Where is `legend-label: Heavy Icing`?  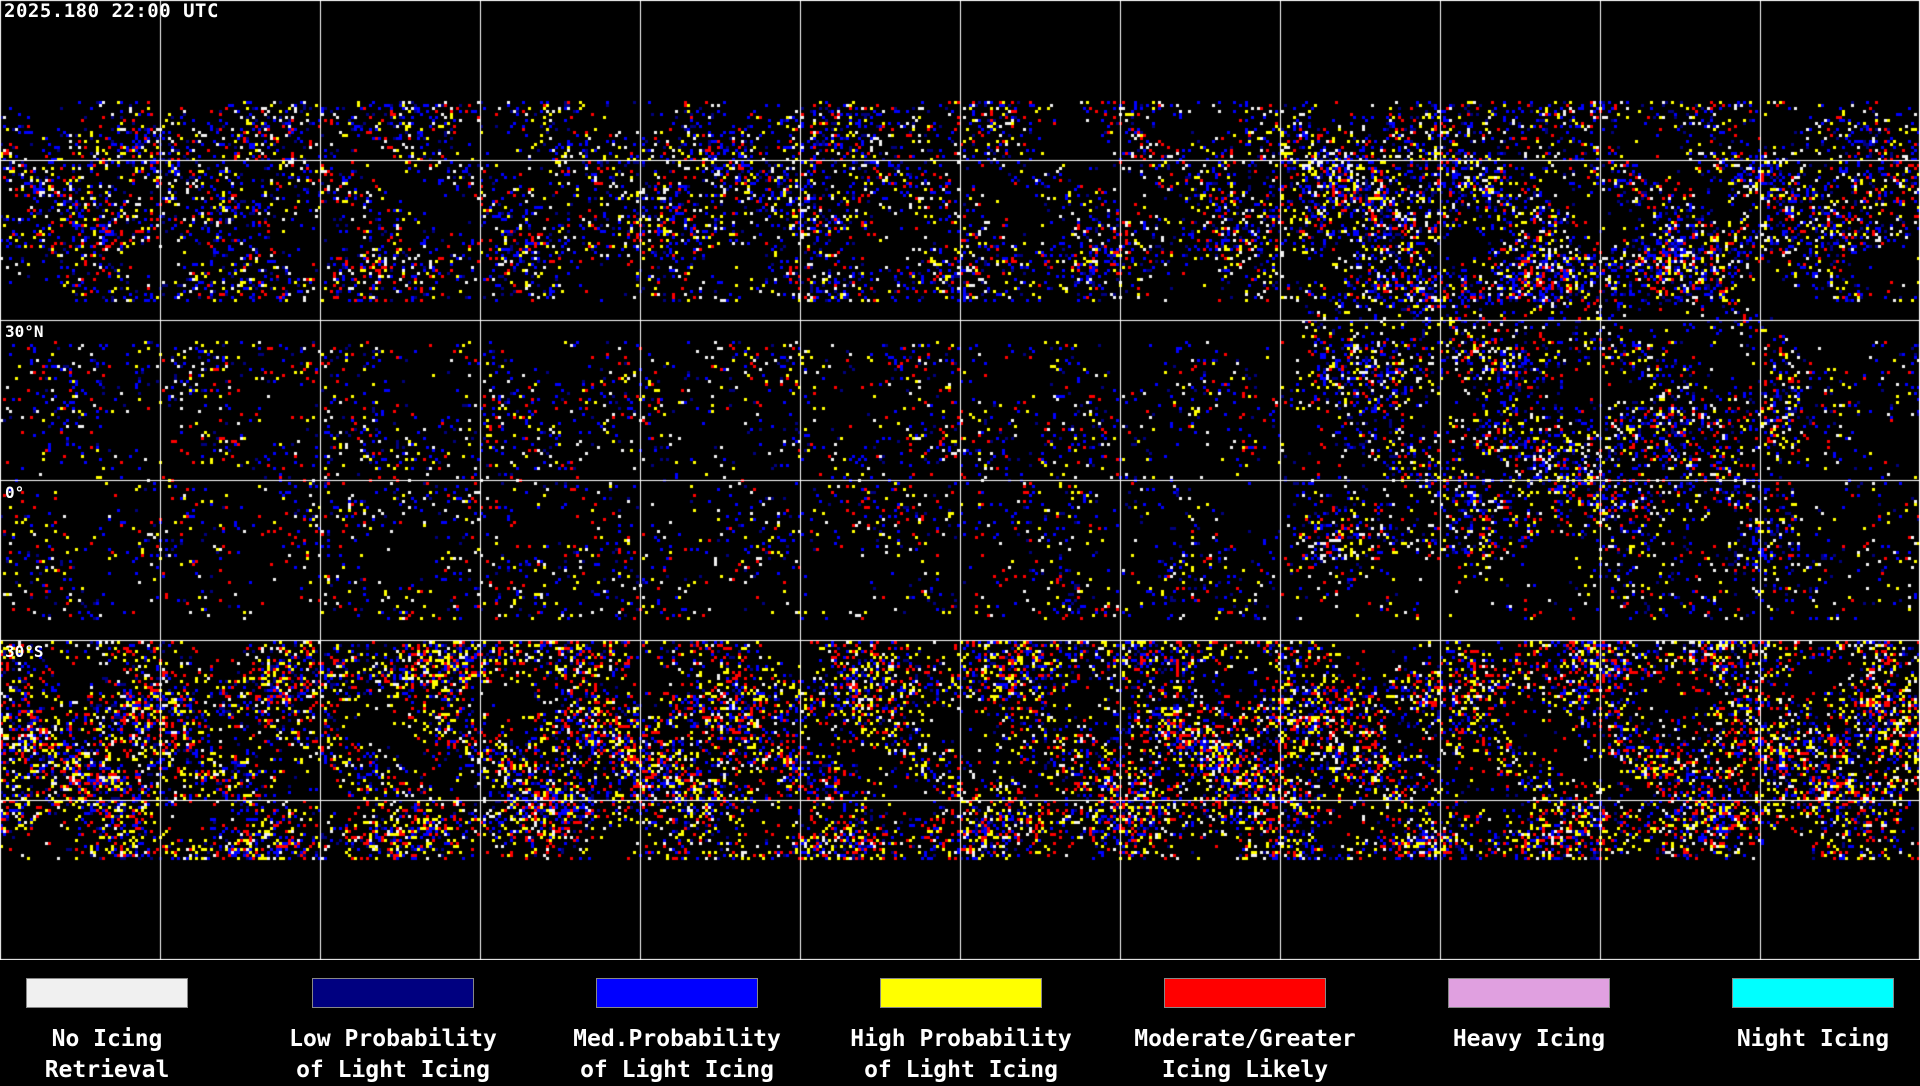 legend-label: Heavy Icing is located at coordinates (1529, 1039).